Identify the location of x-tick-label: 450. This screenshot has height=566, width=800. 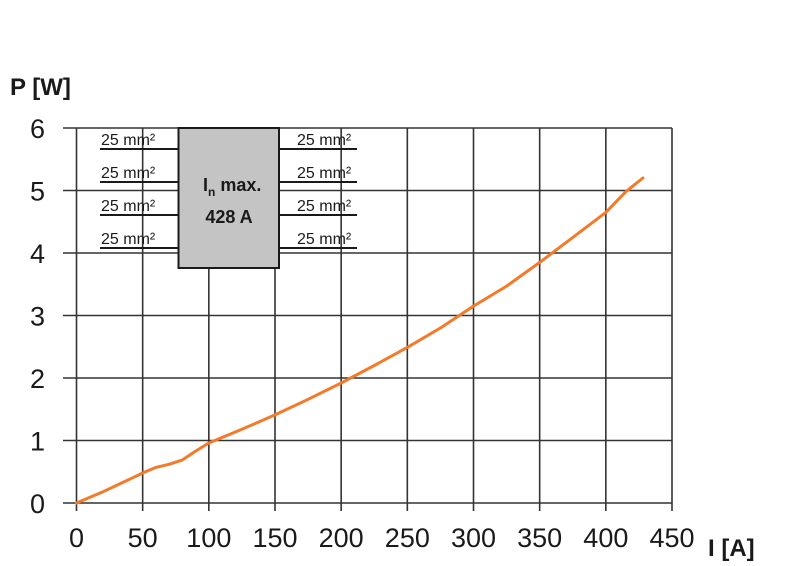
(671, 538).